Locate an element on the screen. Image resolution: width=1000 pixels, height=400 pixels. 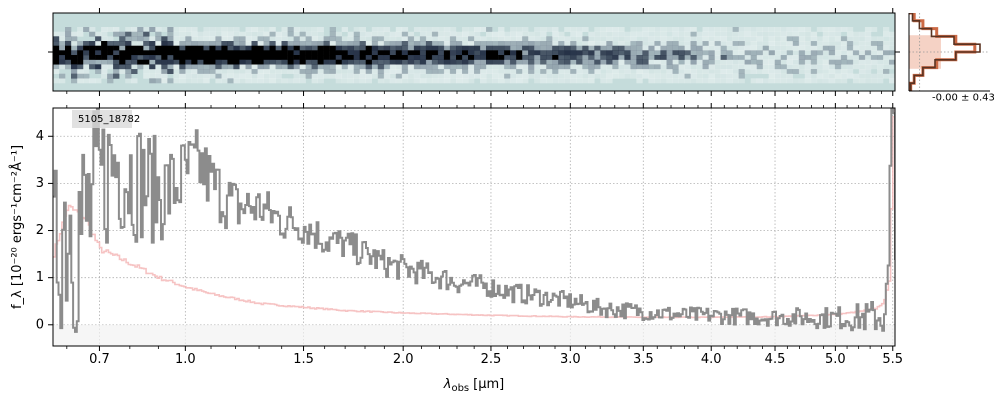
x-axis-title-subscript: obs is located at coordinates (460, 388).